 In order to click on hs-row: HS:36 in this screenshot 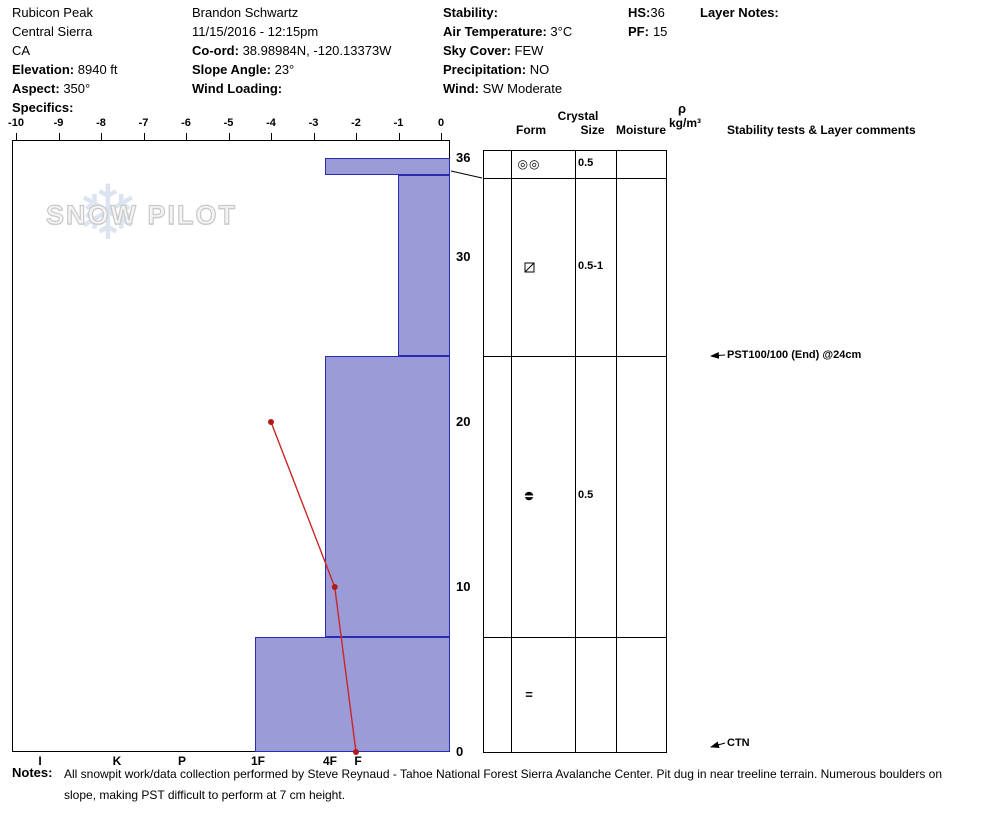, I will do `click(647, 12)`.